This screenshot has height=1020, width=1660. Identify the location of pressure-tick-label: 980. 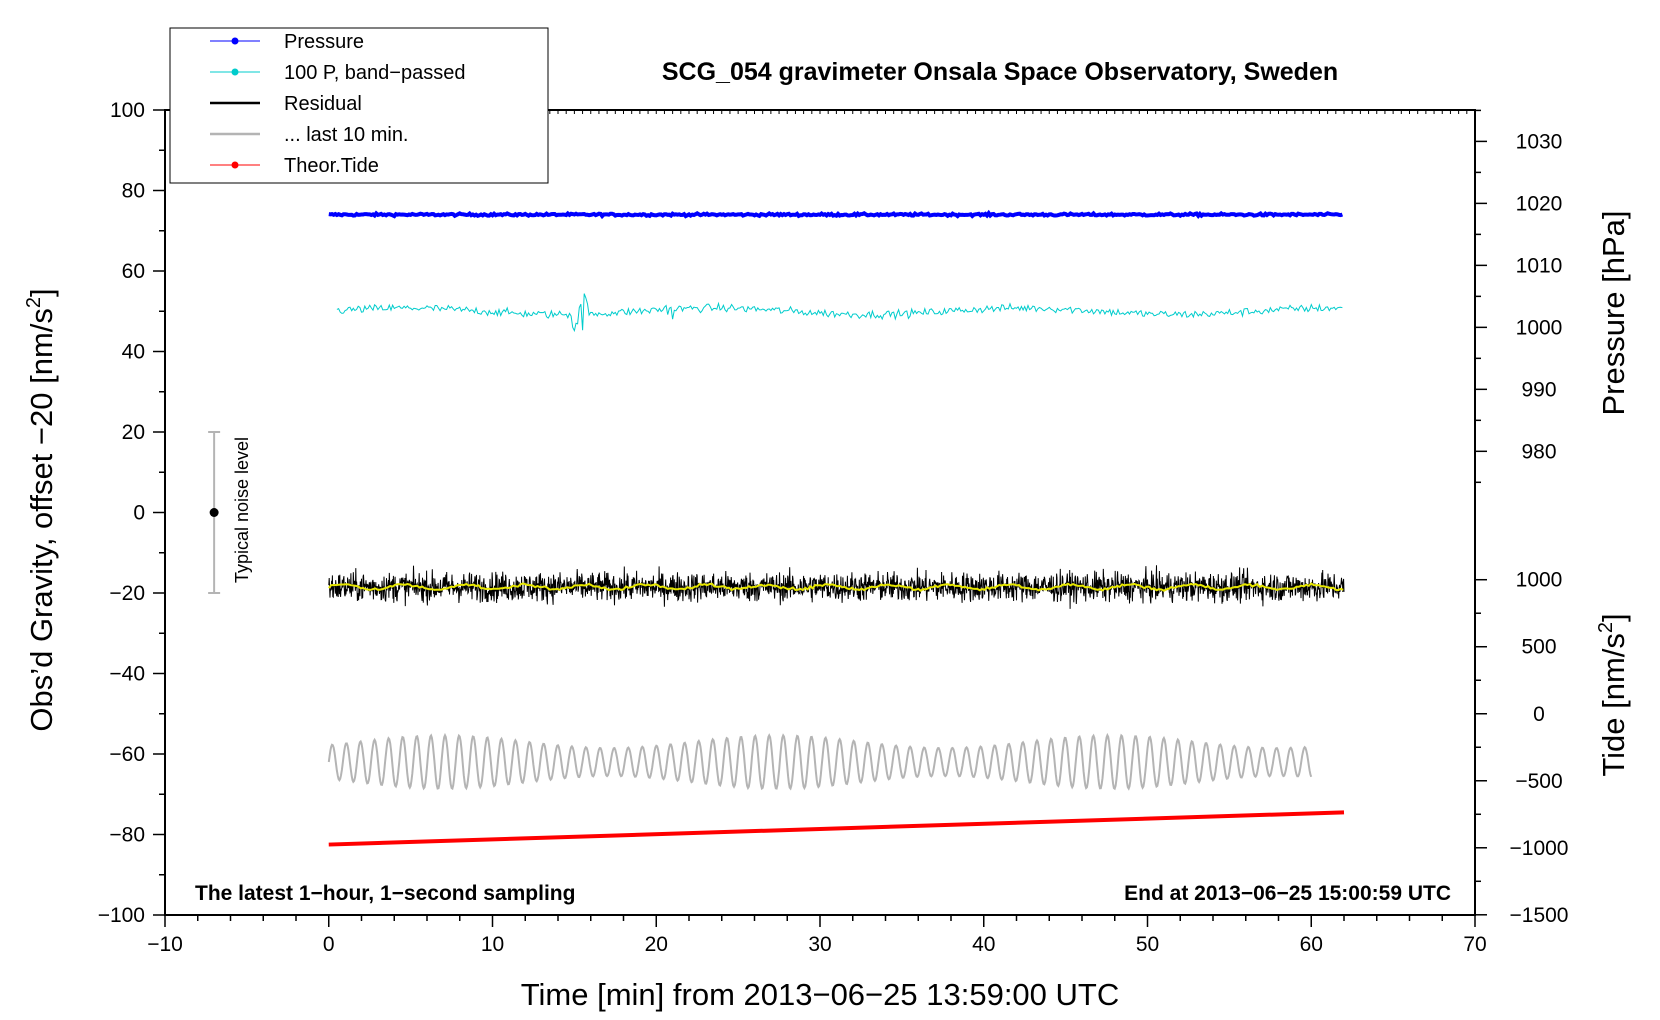
(1538, 451).